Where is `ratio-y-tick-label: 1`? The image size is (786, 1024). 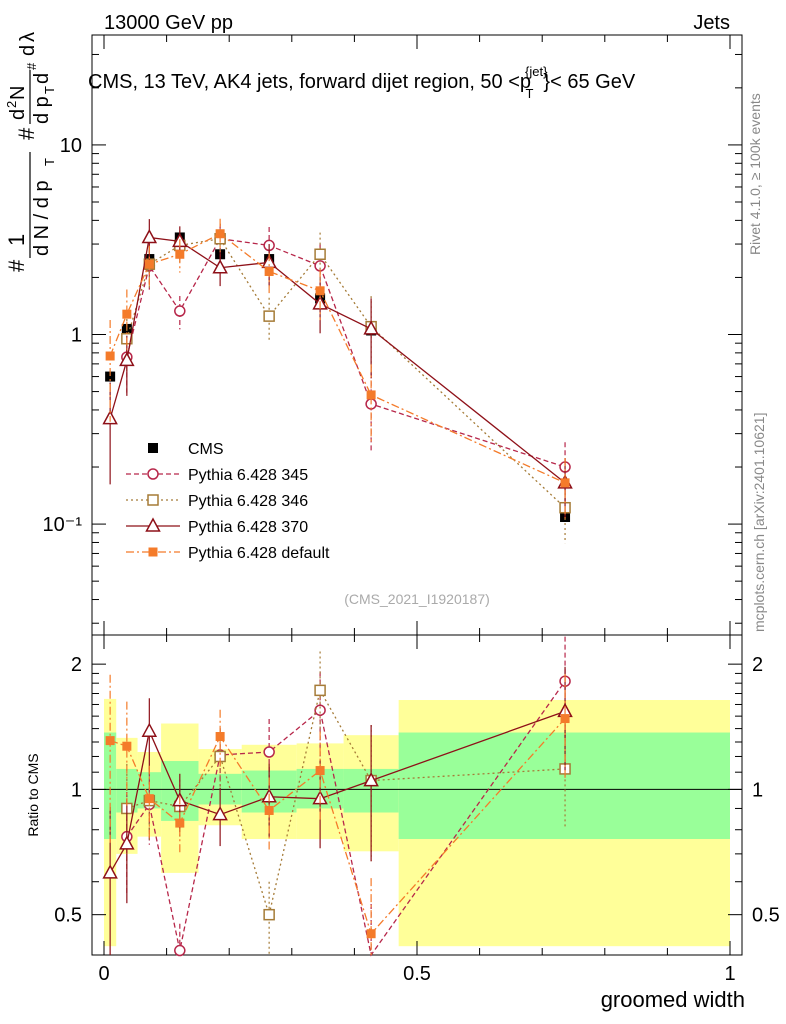
ratio-y-tick-label: 1 is located at coordinates (76, 790).